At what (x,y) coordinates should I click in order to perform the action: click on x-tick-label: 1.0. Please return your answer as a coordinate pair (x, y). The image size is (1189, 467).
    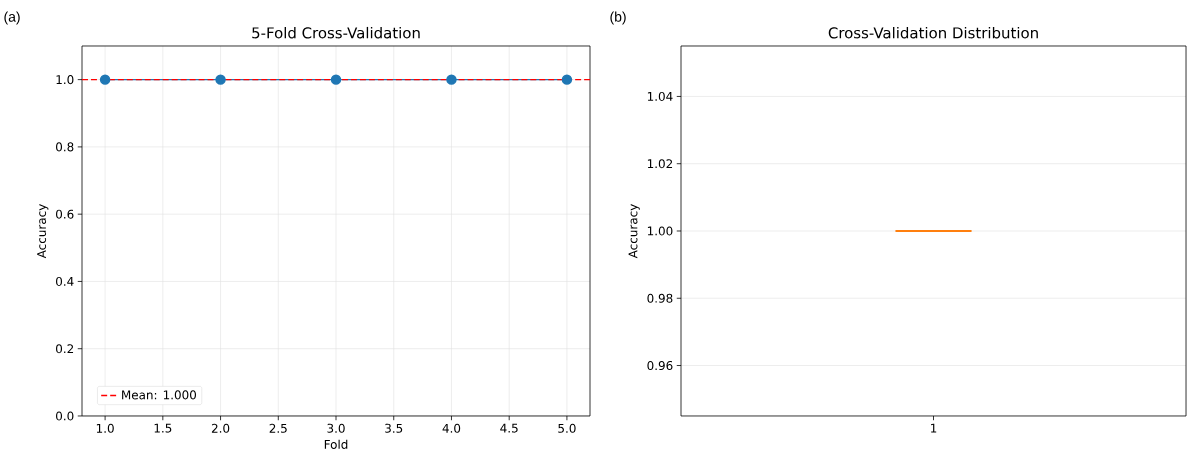
    Looking at the image, I should click on (105, 428).